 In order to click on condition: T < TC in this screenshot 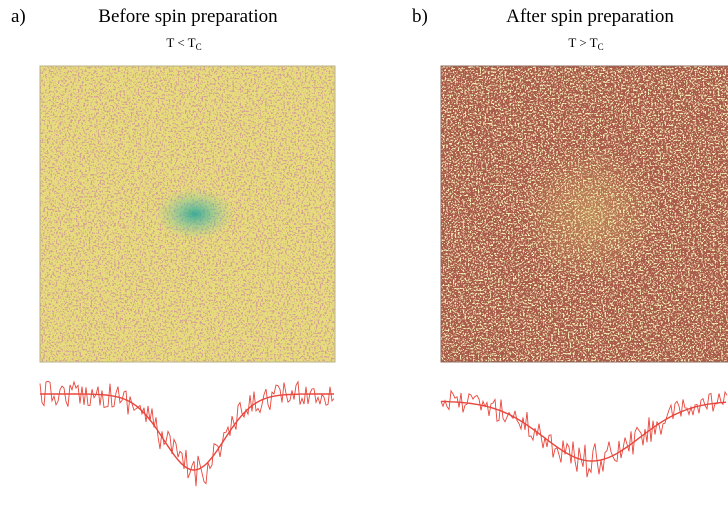, I will do `click(183, 43)`.